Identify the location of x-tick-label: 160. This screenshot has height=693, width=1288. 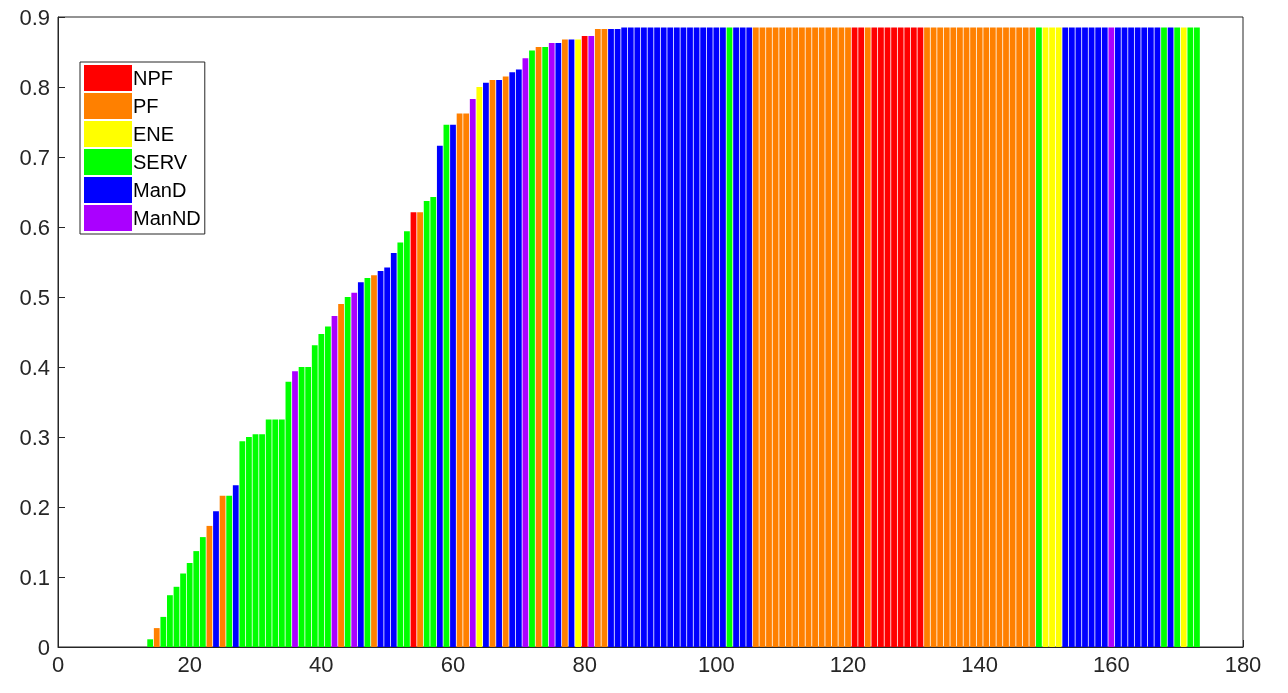
(1111, 664).